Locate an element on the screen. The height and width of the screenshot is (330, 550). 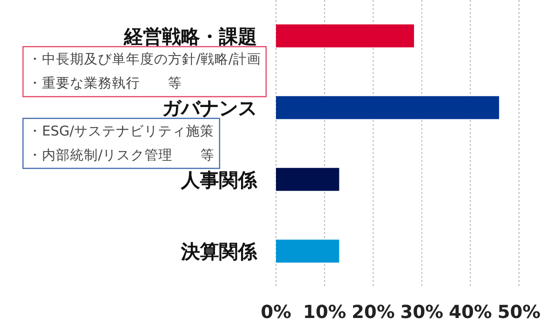
y-tick-label: 決算関係 is located at coordinates (219, 252).